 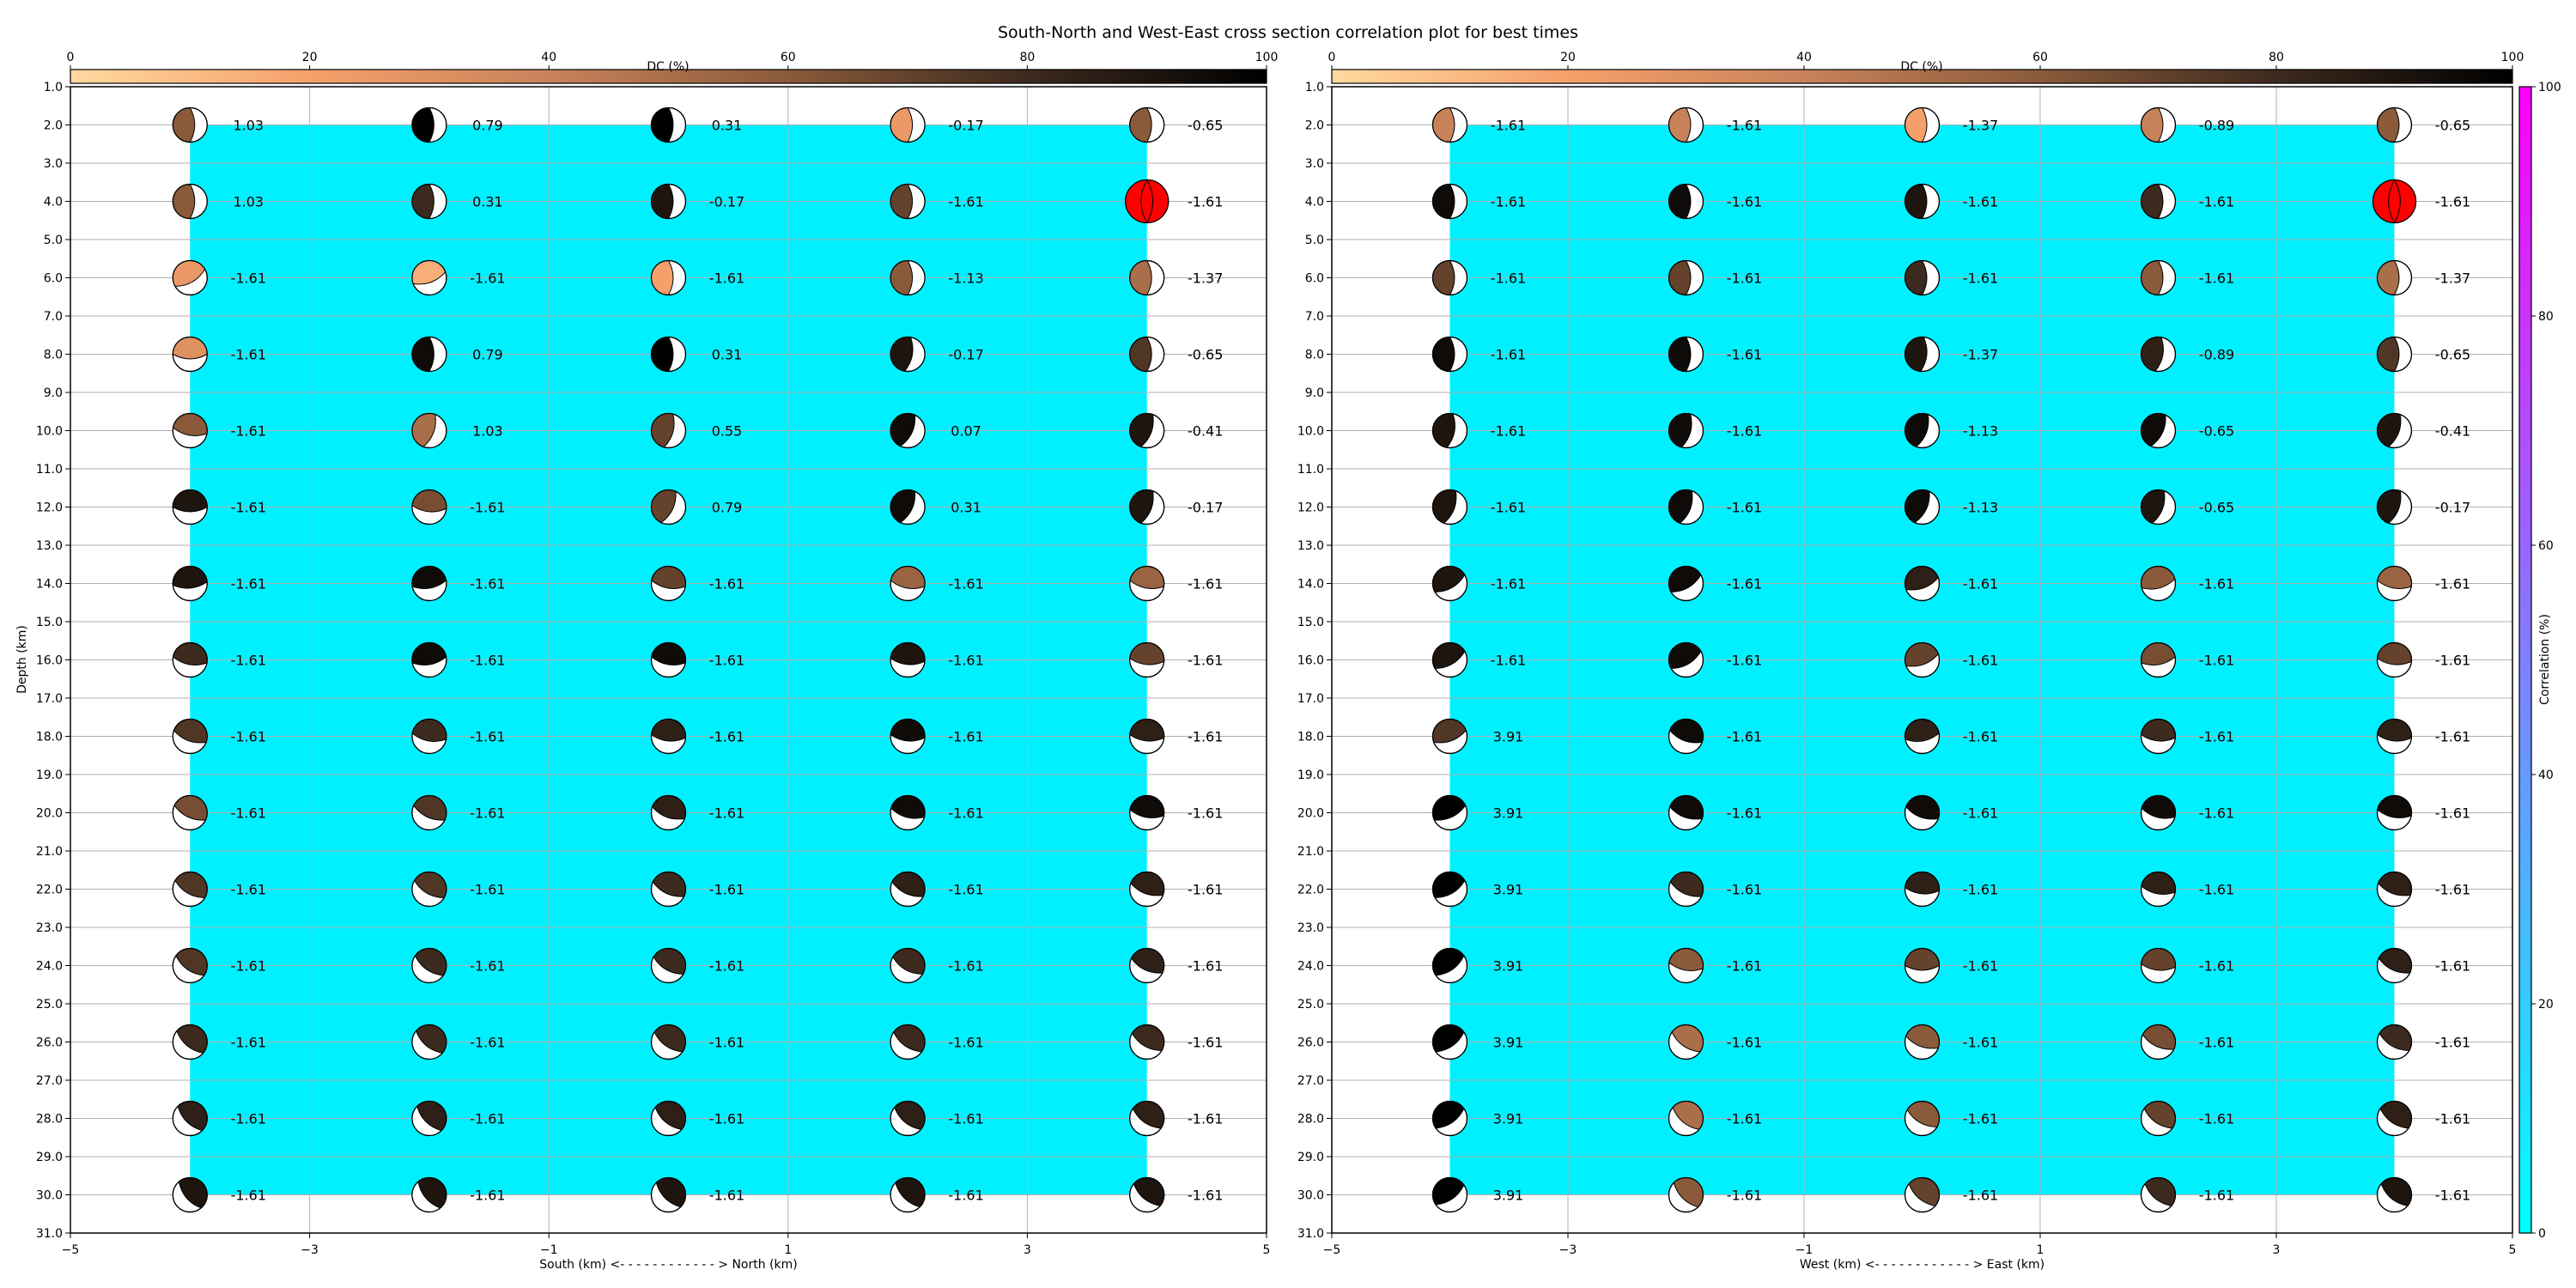 What do you see at coordinates (2539, 661) in the screenshot?
I see `correlation-colorbar: Correlation (%) 0 20 40 60 80 100` at bounding box center [2539, 661].